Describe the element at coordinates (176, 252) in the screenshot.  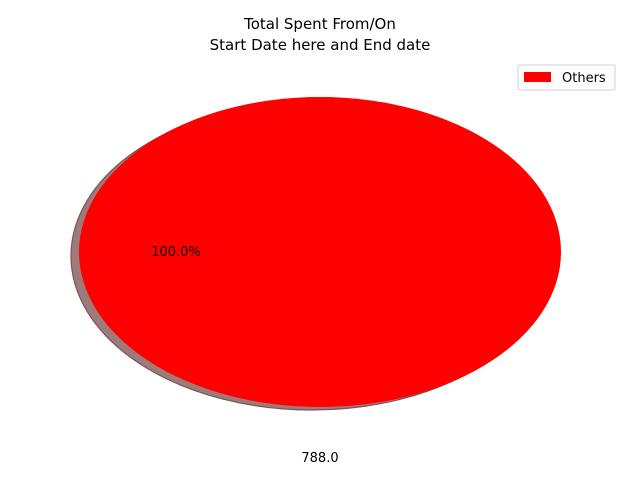
I see `slice-percent-label: 100.0%` at that location.